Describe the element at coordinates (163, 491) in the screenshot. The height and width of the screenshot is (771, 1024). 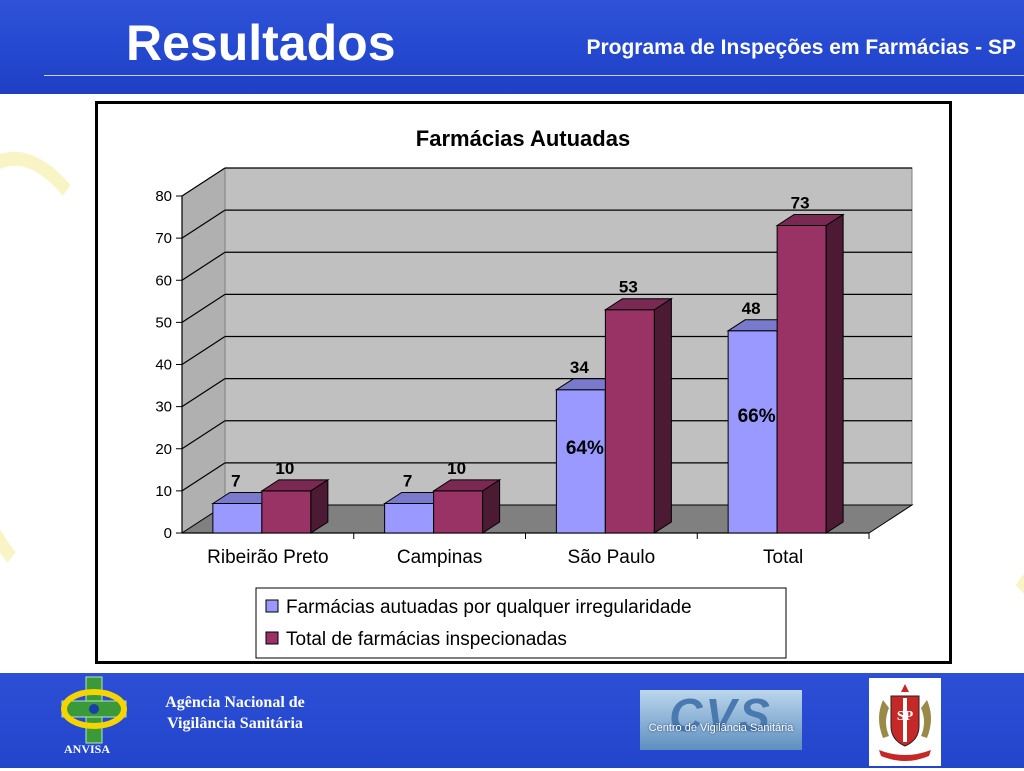
I see `y-tick-label: 10` at that location.